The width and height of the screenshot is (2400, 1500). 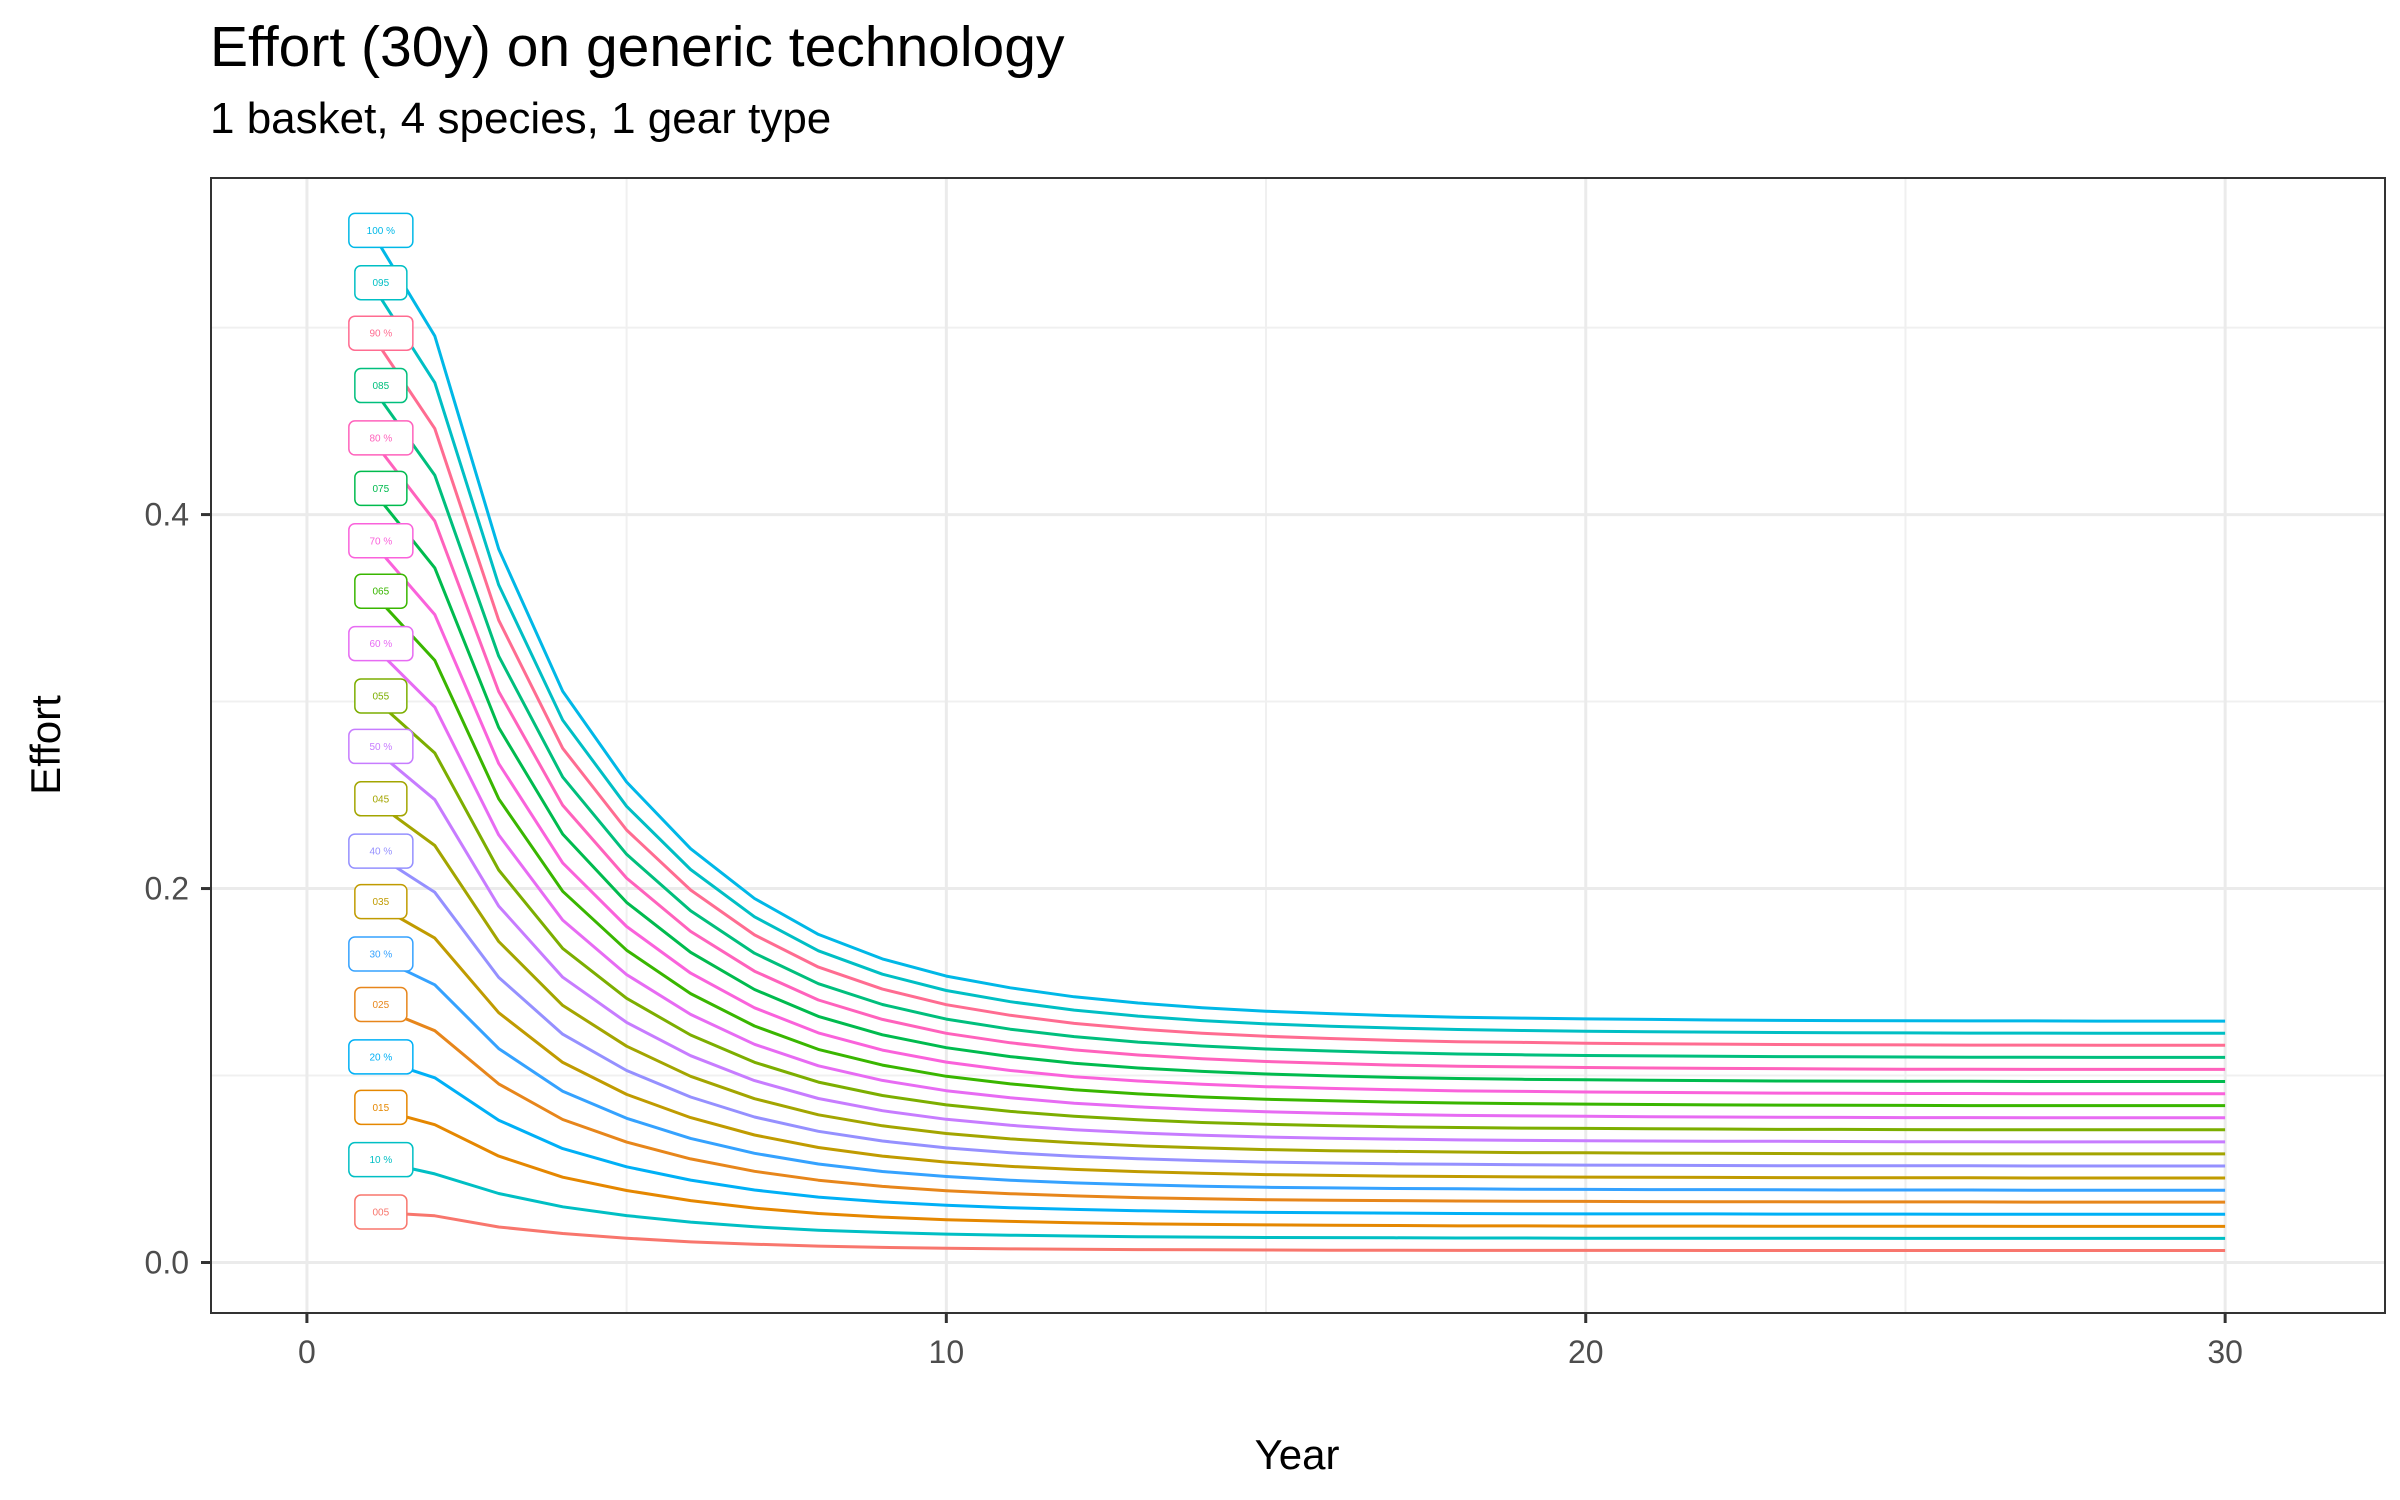 I want to click on series-label: 30 %, so click(x=381, y=954).